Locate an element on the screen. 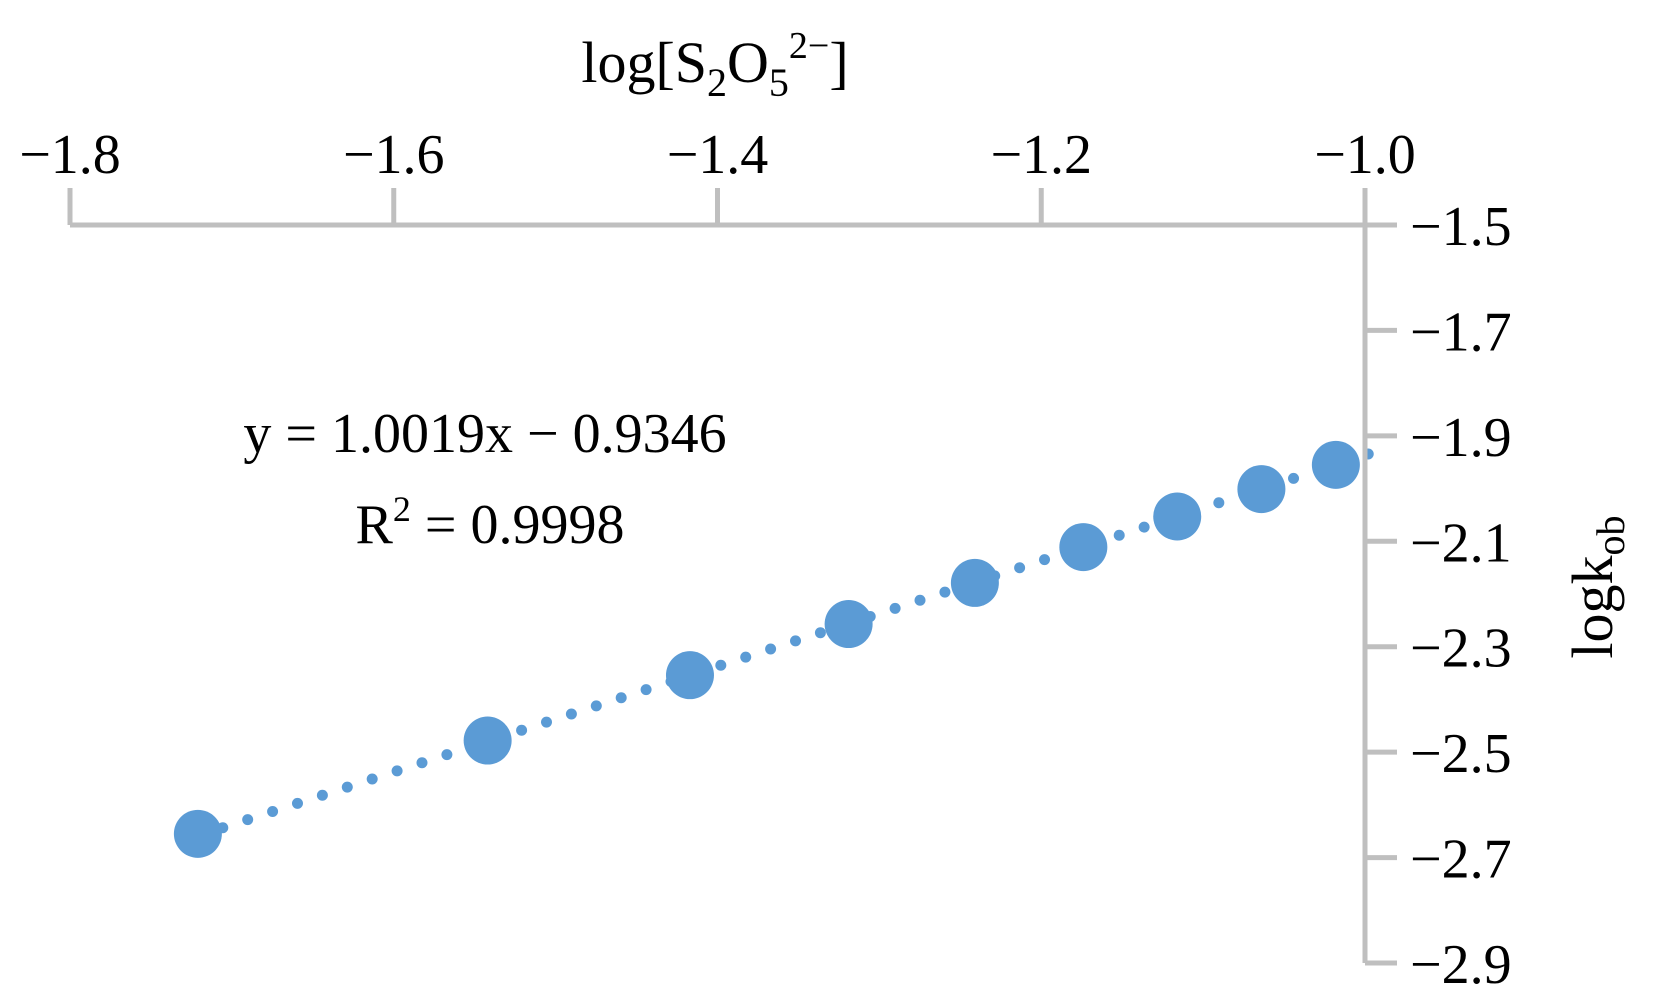 The width and height of the screenshot is (1654, 993). y-tick-label: −2.9 is located at coordinates (1461, 963).